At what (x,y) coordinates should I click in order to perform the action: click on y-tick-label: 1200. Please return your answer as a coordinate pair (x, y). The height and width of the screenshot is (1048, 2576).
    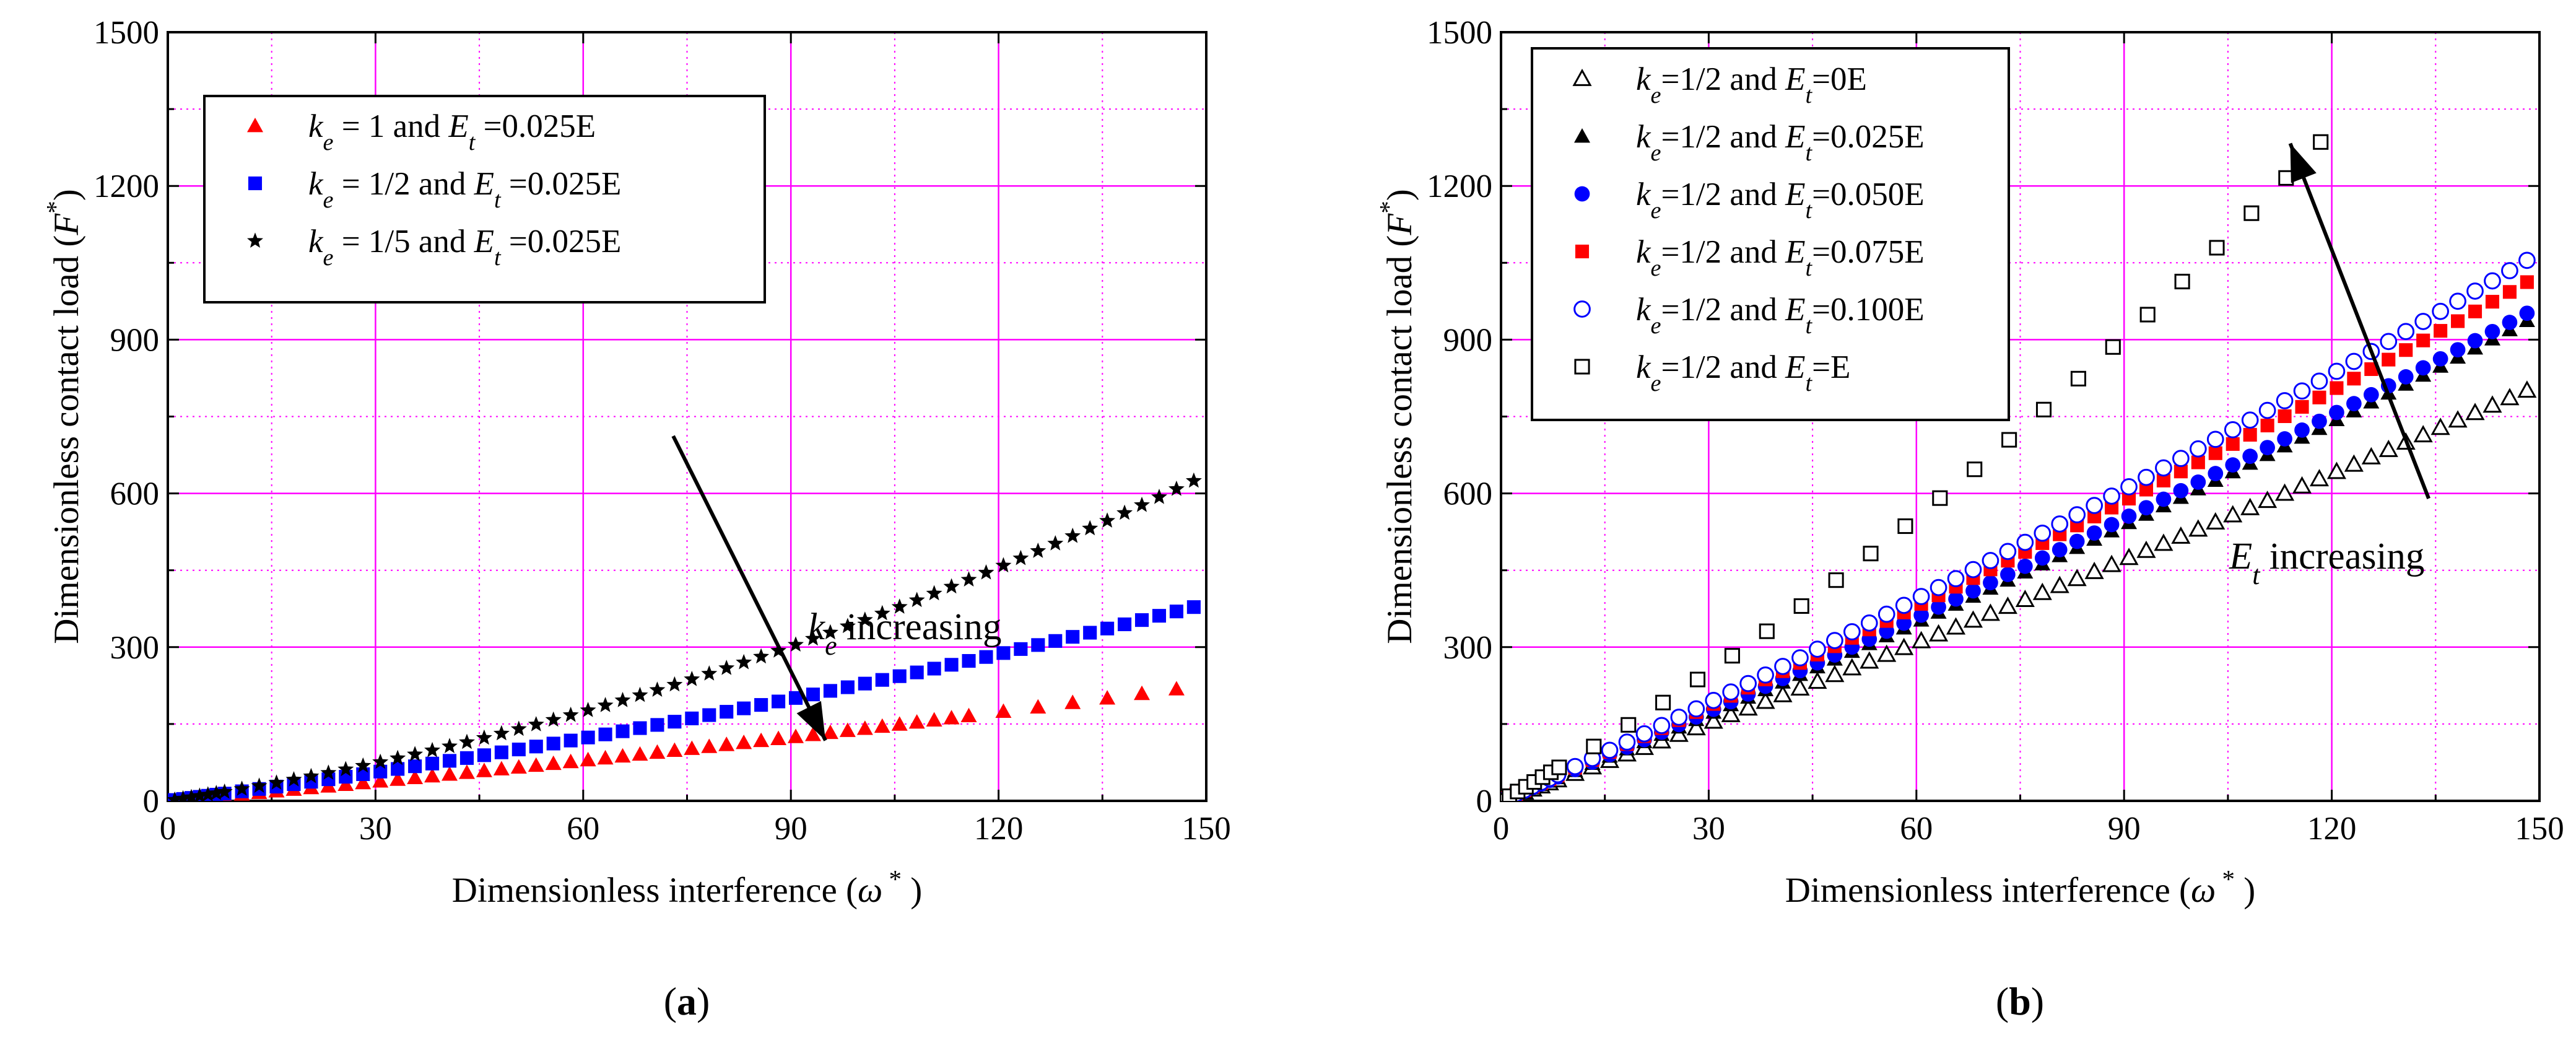
    Looking at the image, I should click on (1459, 186).